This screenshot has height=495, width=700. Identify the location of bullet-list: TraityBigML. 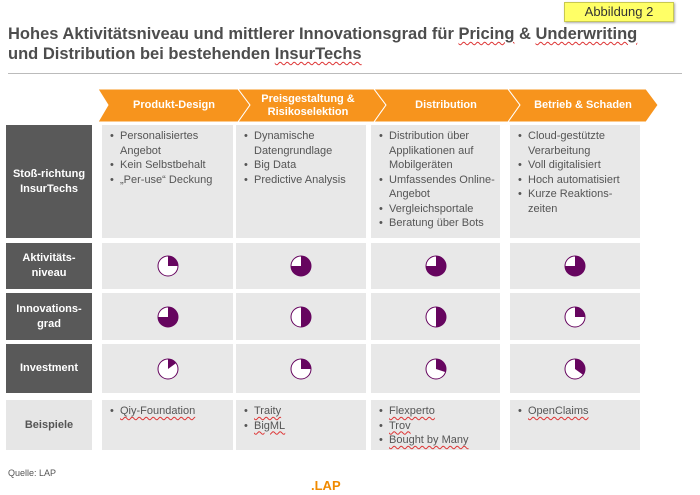
(302, 418).